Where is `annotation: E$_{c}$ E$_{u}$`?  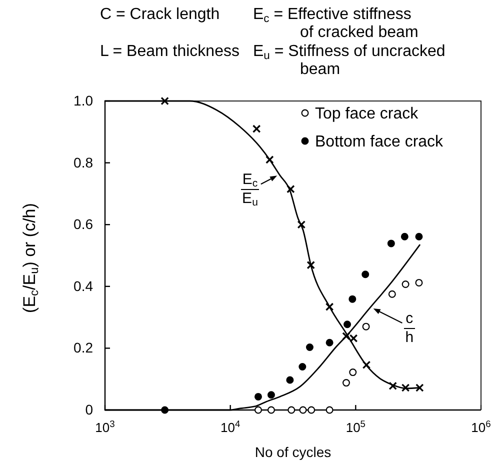
annotation: E$_{c}$ E$_{u}$ is located at coordinates (250, 189).